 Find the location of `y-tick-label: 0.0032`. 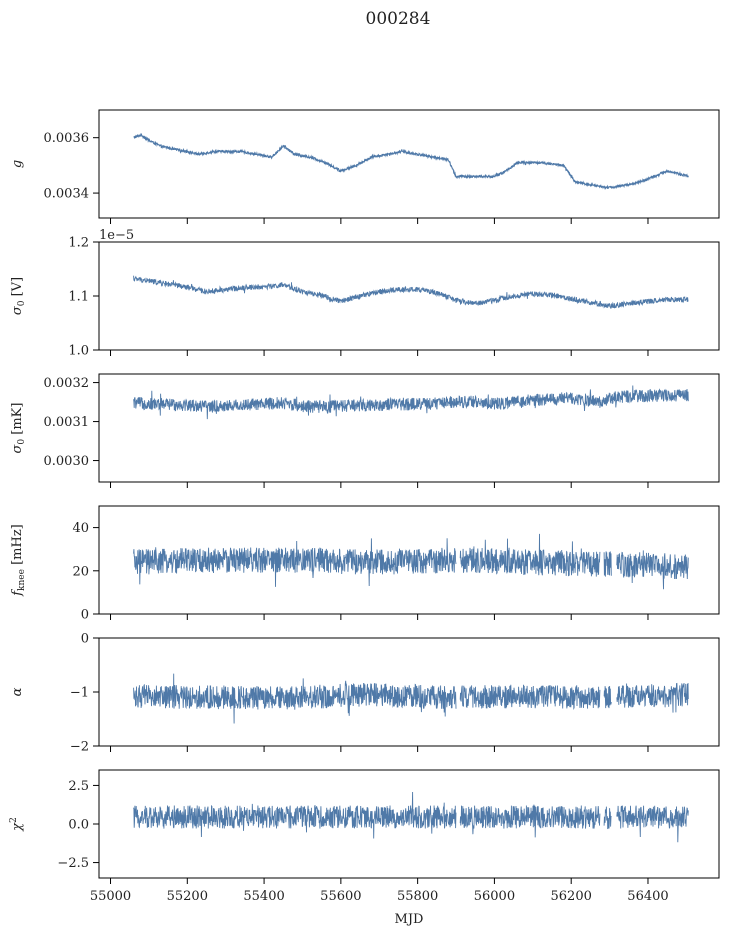

y-tick-label: 0.0032 is located at coordinates (67, 383).